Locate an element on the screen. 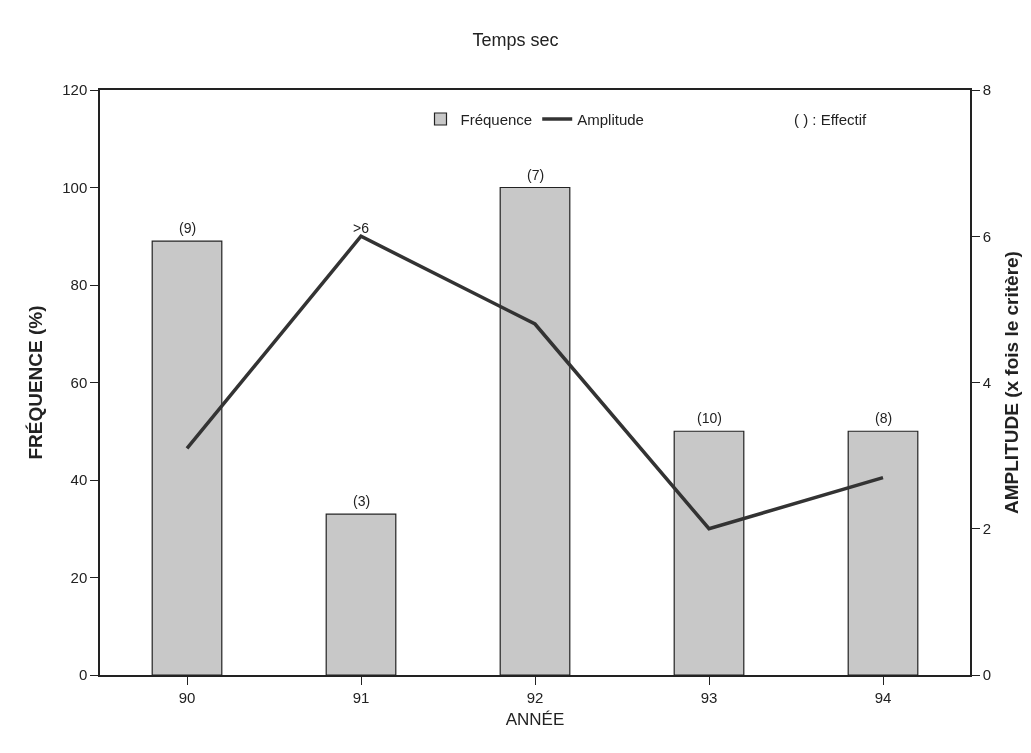 The image size is (1031, 753). y2-tick-label: 0 is located at coordinates (987, 675).